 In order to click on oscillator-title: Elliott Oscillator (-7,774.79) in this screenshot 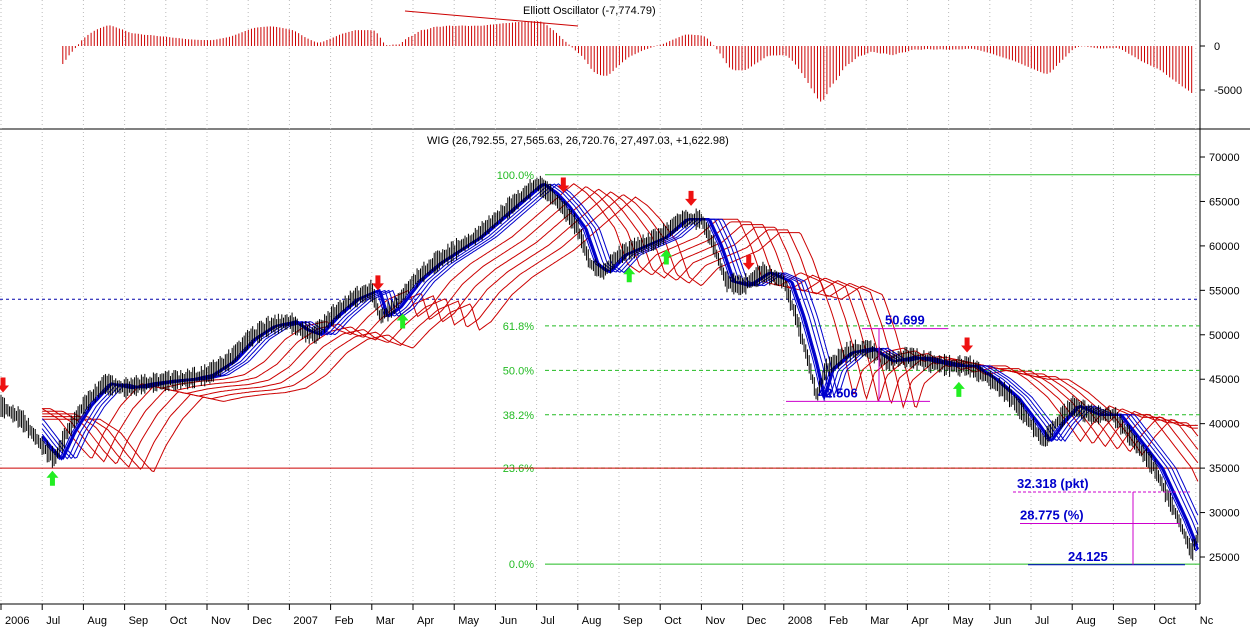, I will do `click(589, 11)`.